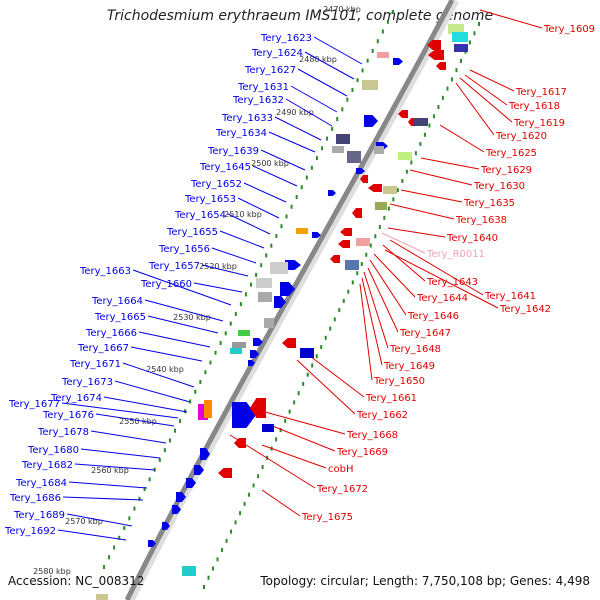 This screenshot has width=600, height=600. Describe the element at coordinates (192, 317) in the screenshot. I see `scale-label: 2530 kbp` at that location.